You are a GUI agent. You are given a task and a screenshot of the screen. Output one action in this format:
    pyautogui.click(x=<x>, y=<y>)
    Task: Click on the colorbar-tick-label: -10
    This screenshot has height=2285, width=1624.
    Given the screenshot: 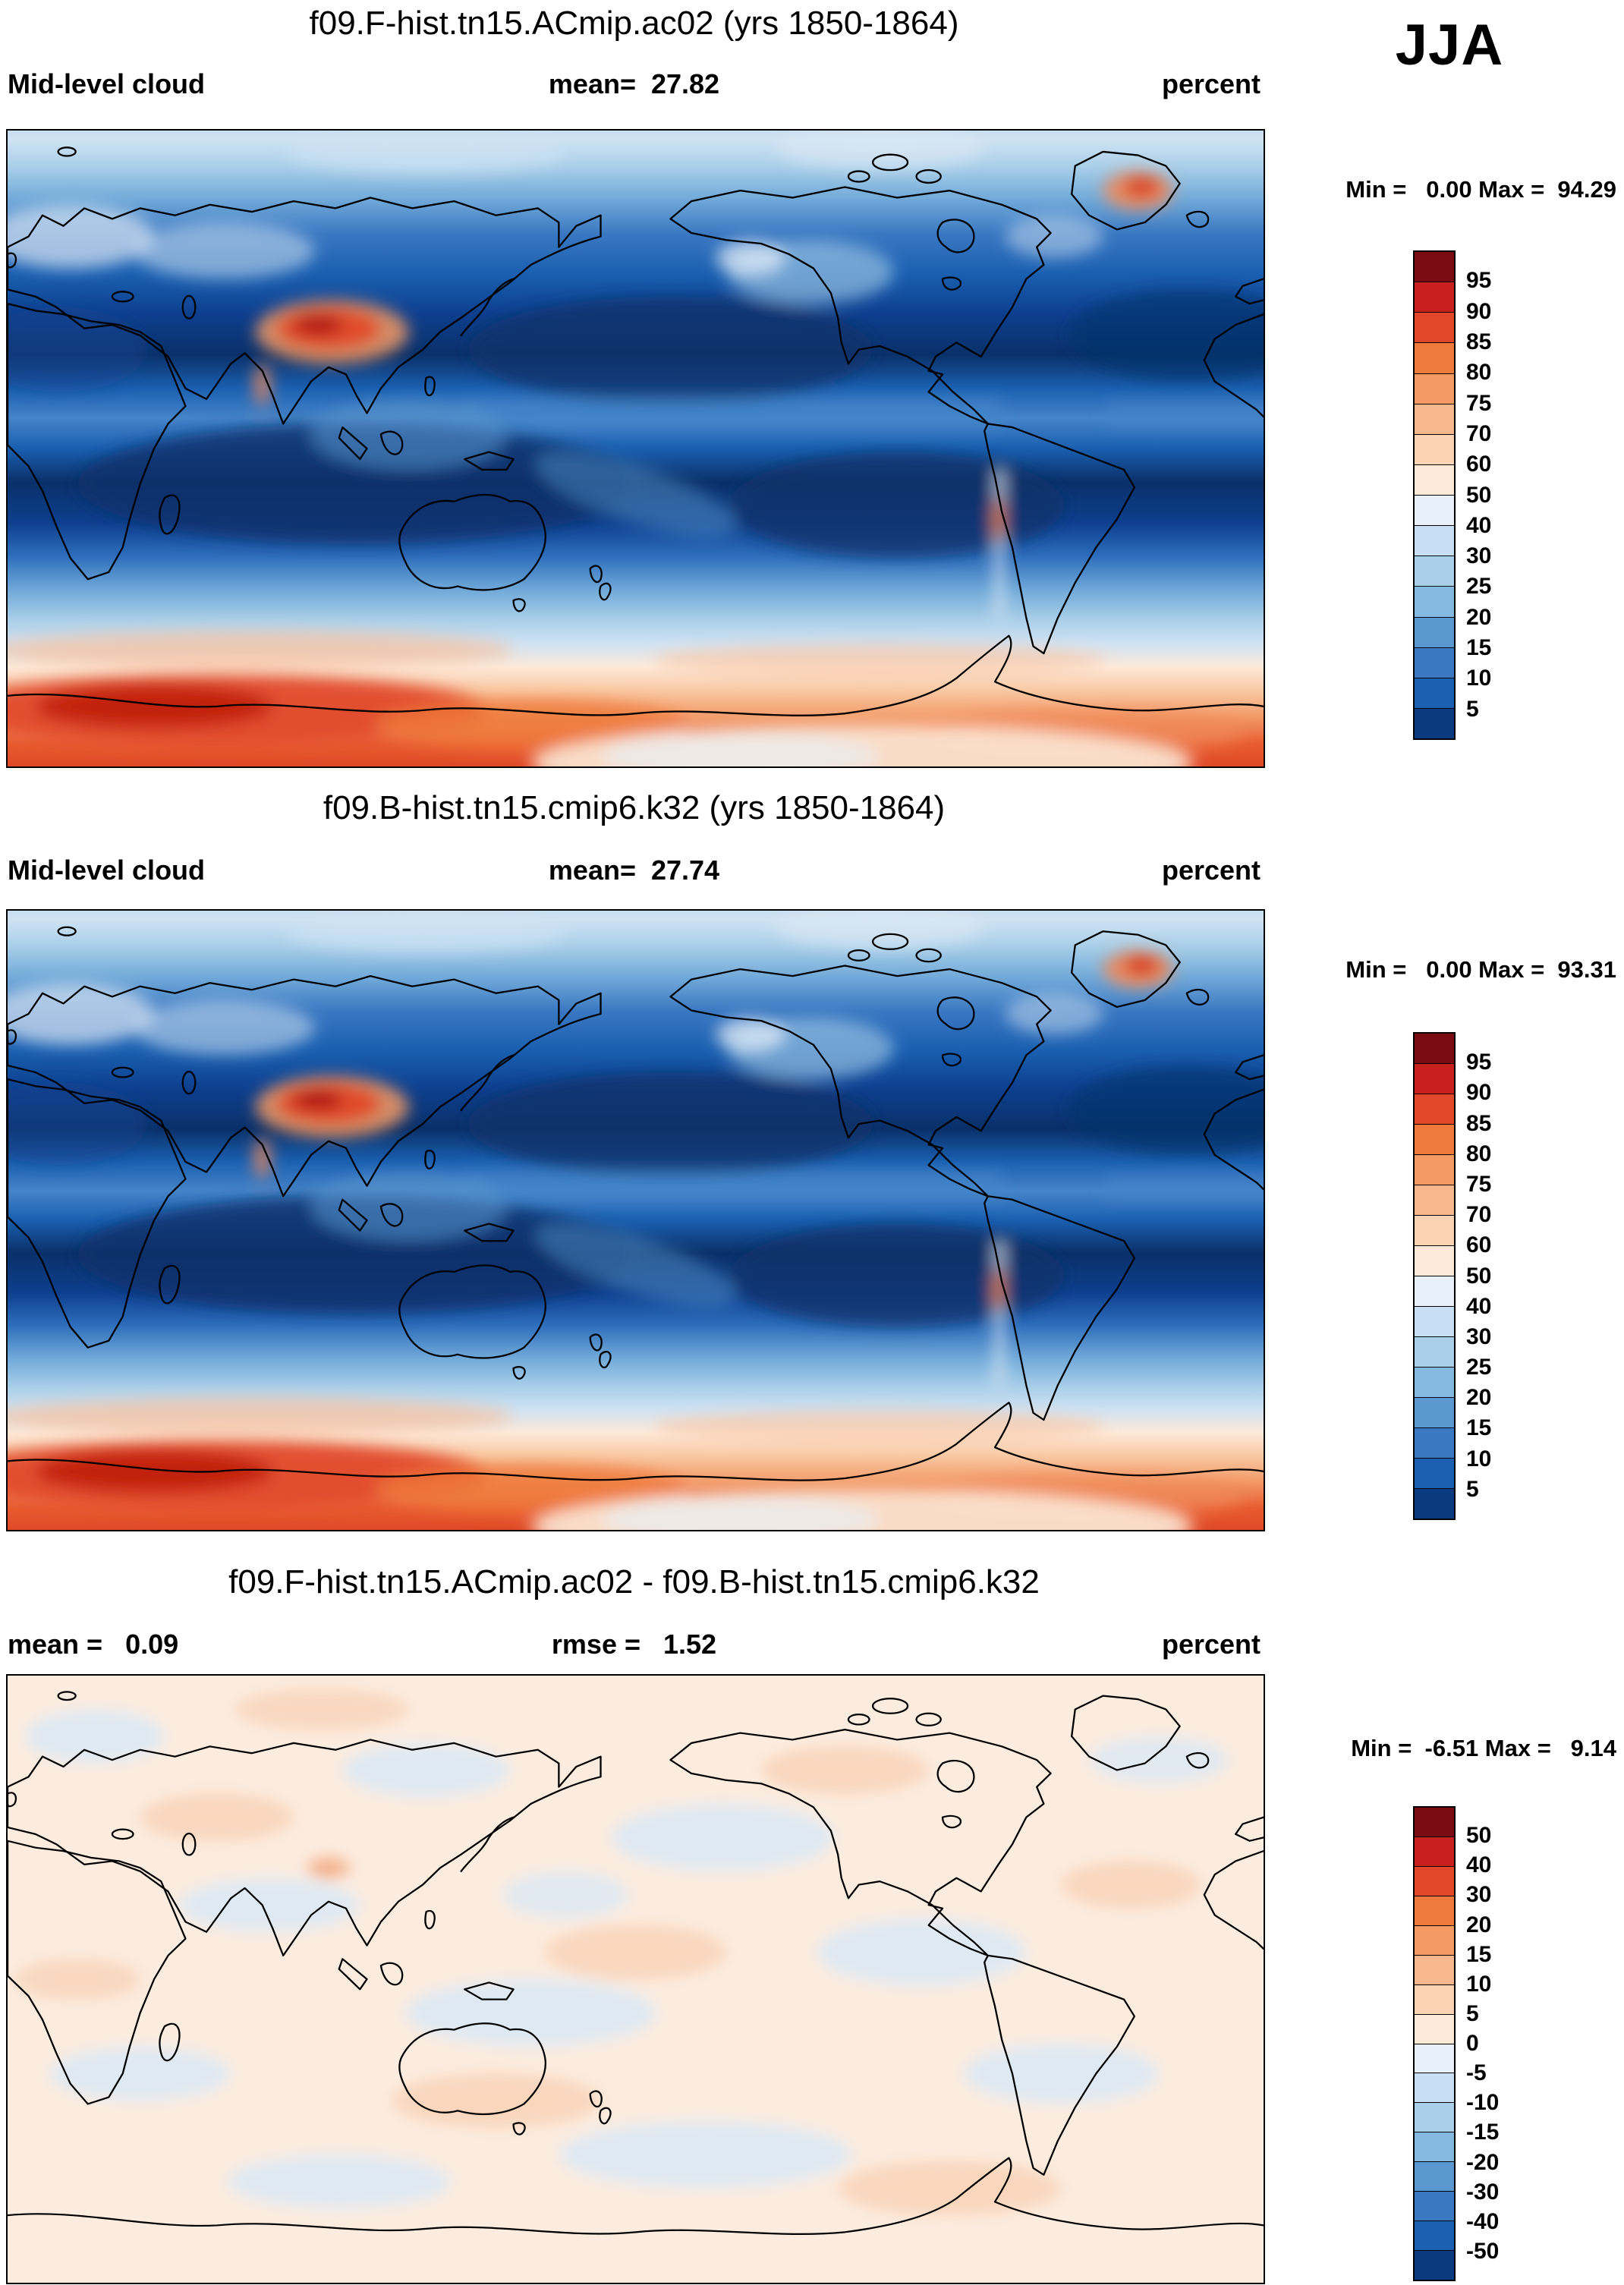 What is the action you would take?
    pyautogui.click(x=1483, y=2103)
    